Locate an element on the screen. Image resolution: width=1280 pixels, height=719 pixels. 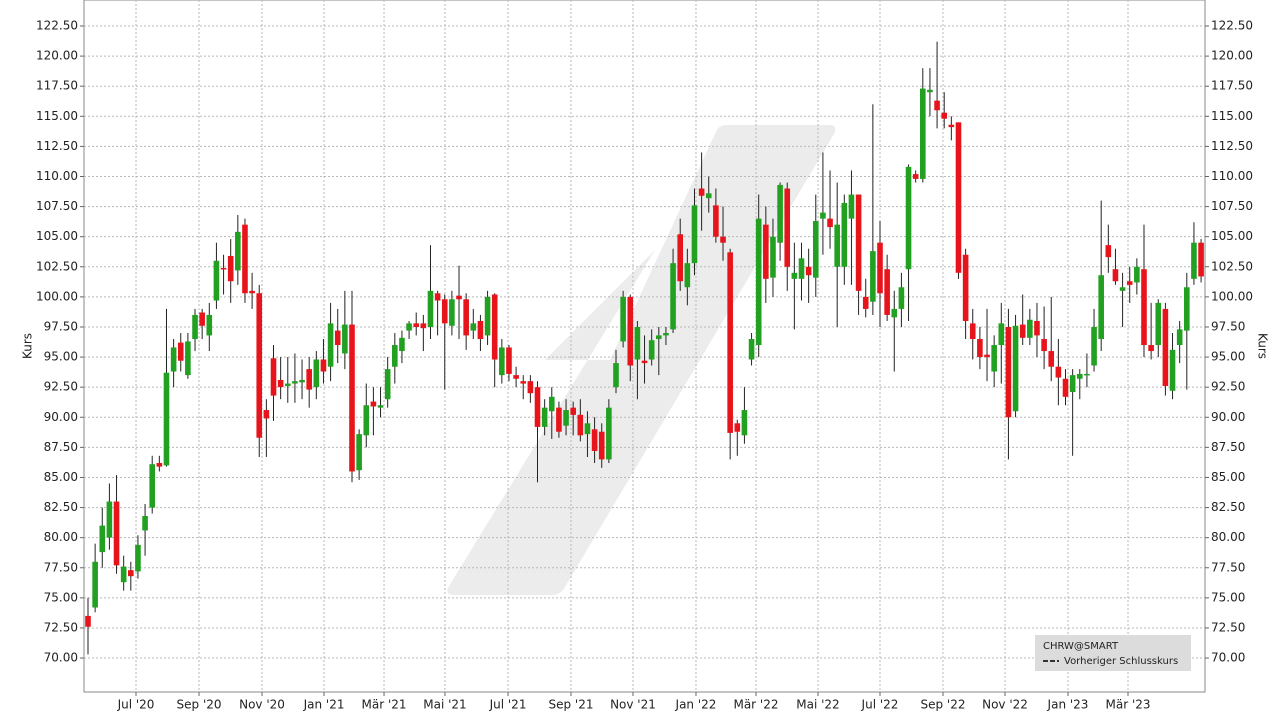
y-tick-label: 97.50 is located at coordinates (61, 326).